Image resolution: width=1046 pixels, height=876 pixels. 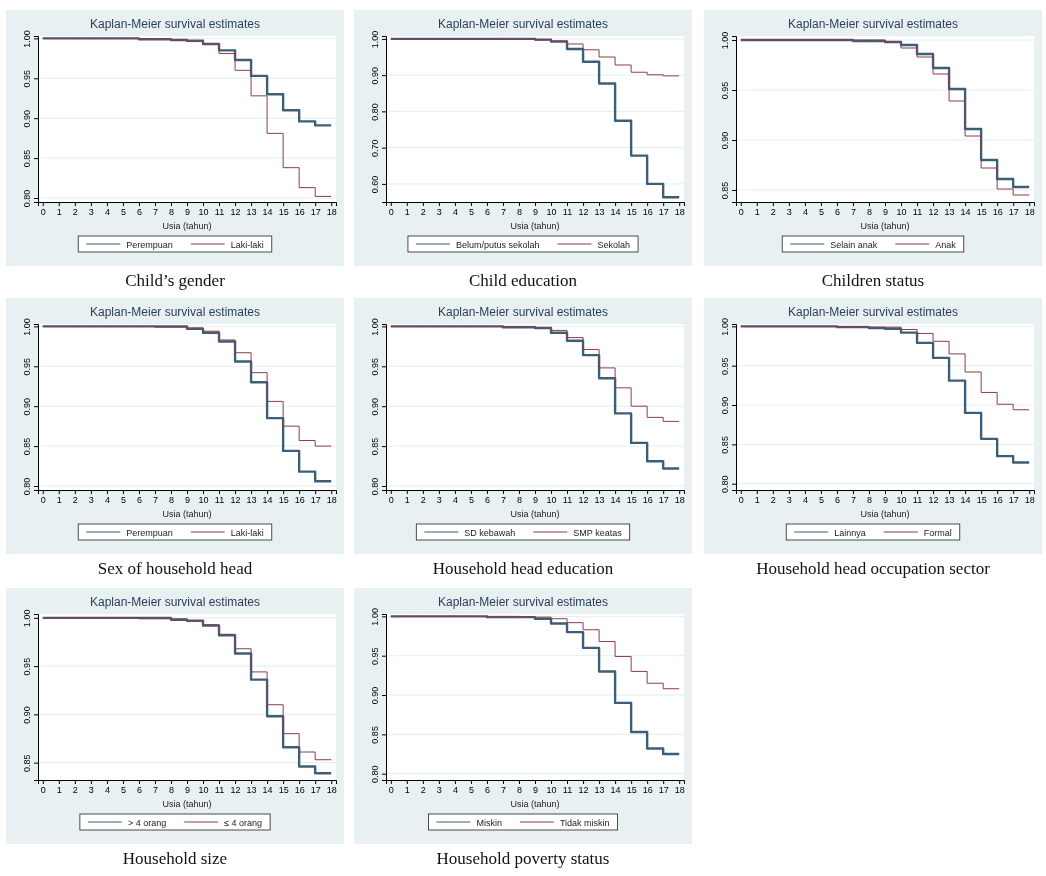 I want to click on x-tick-label: 5, so click(x=471, y=212).